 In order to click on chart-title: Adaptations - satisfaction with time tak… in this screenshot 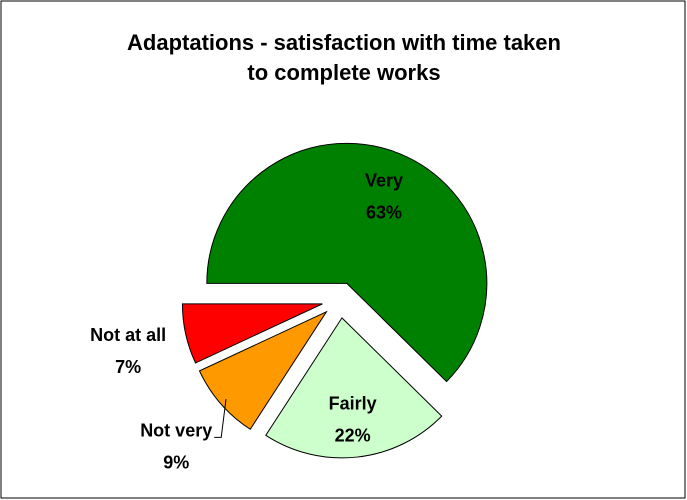, I will do `click(344, 57)`.